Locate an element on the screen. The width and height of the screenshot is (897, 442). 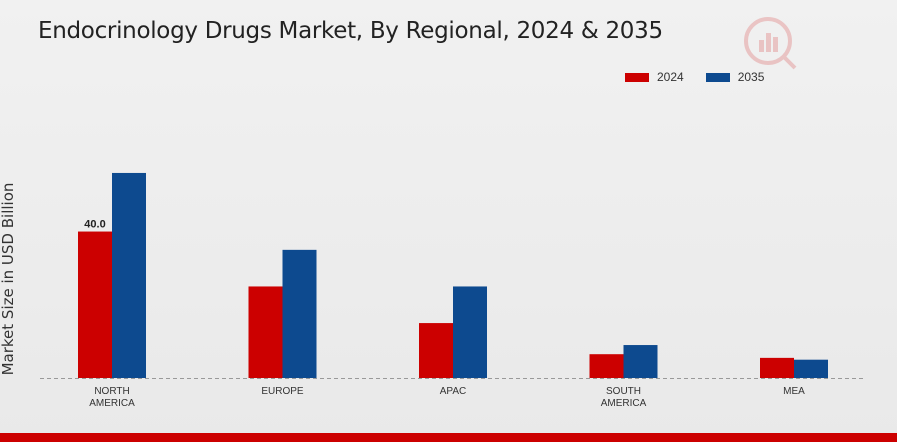
legend-item-2035: 2035 is located at coordinates (735, 77).